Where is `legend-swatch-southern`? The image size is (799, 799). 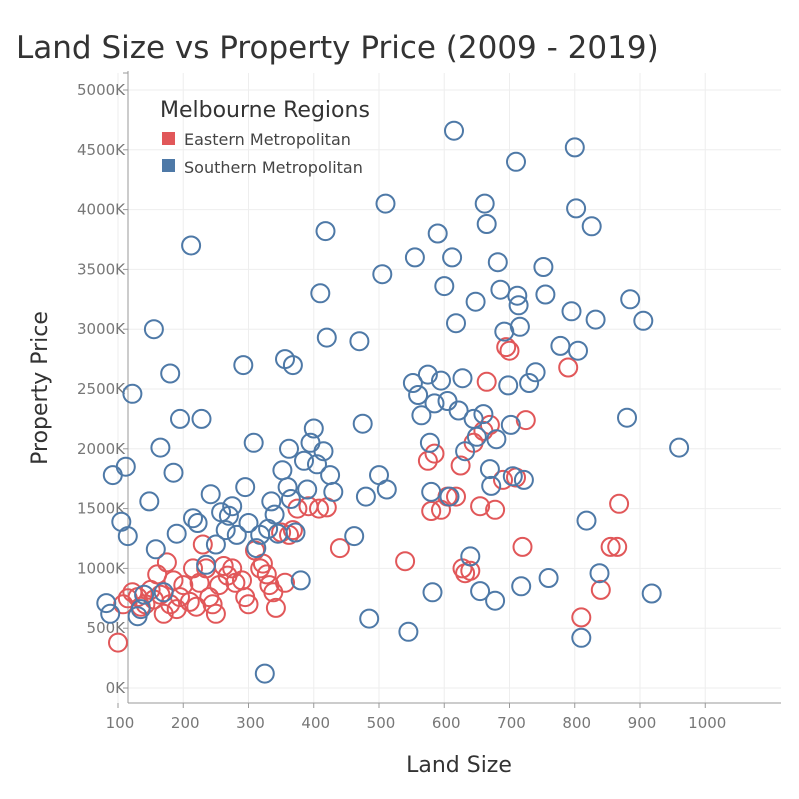 legend-swatch-southern is located at coordinates (168, 165).